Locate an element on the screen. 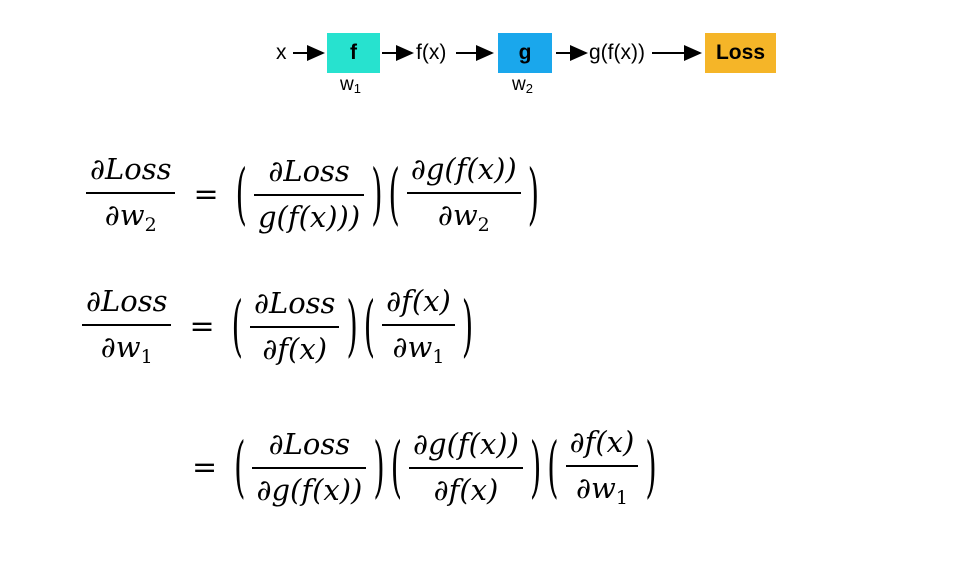 This screenshot has width=962, height=562. function-f-box: f is located at coordinates (353, 53).